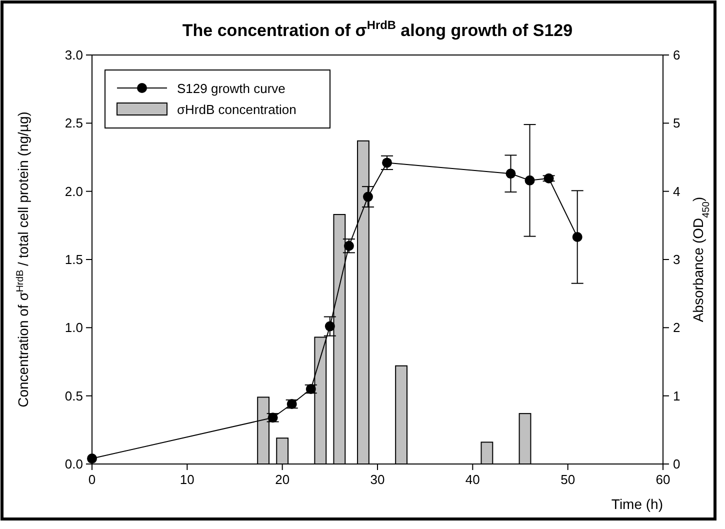  Describe the element at coordinates (73, 55) in the screenshot. I see `y-tick-label: 3.0` at that location.